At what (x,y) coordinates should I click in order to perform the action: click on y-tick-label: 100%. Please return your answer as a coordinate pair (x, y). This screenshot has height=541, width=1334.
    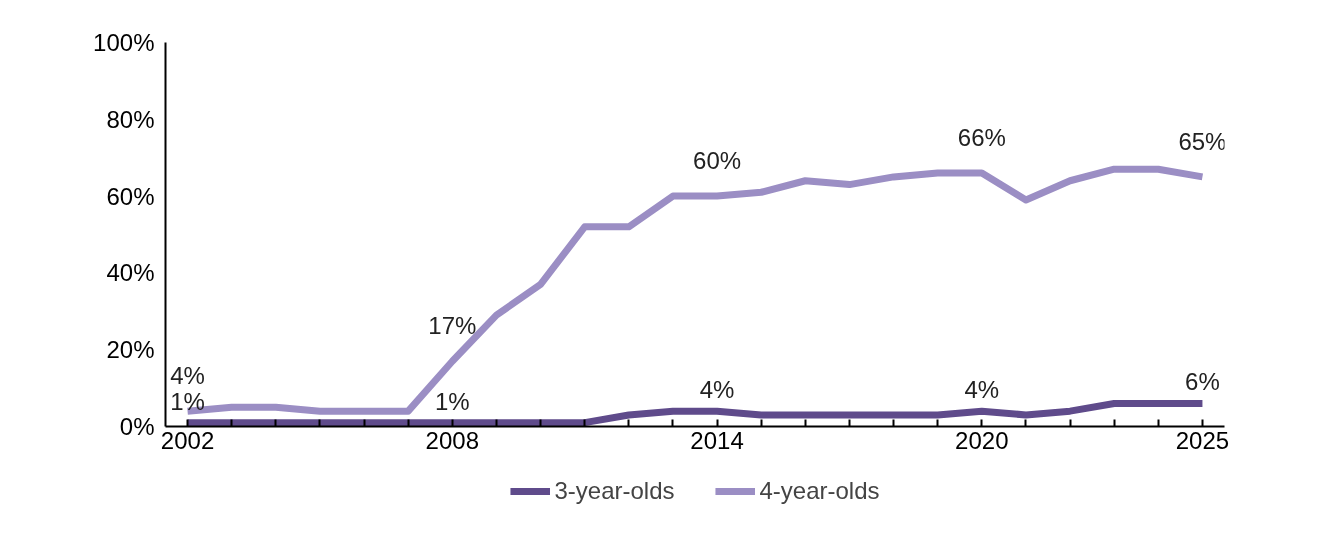
    Looking at the image, I should click on (124, 42).